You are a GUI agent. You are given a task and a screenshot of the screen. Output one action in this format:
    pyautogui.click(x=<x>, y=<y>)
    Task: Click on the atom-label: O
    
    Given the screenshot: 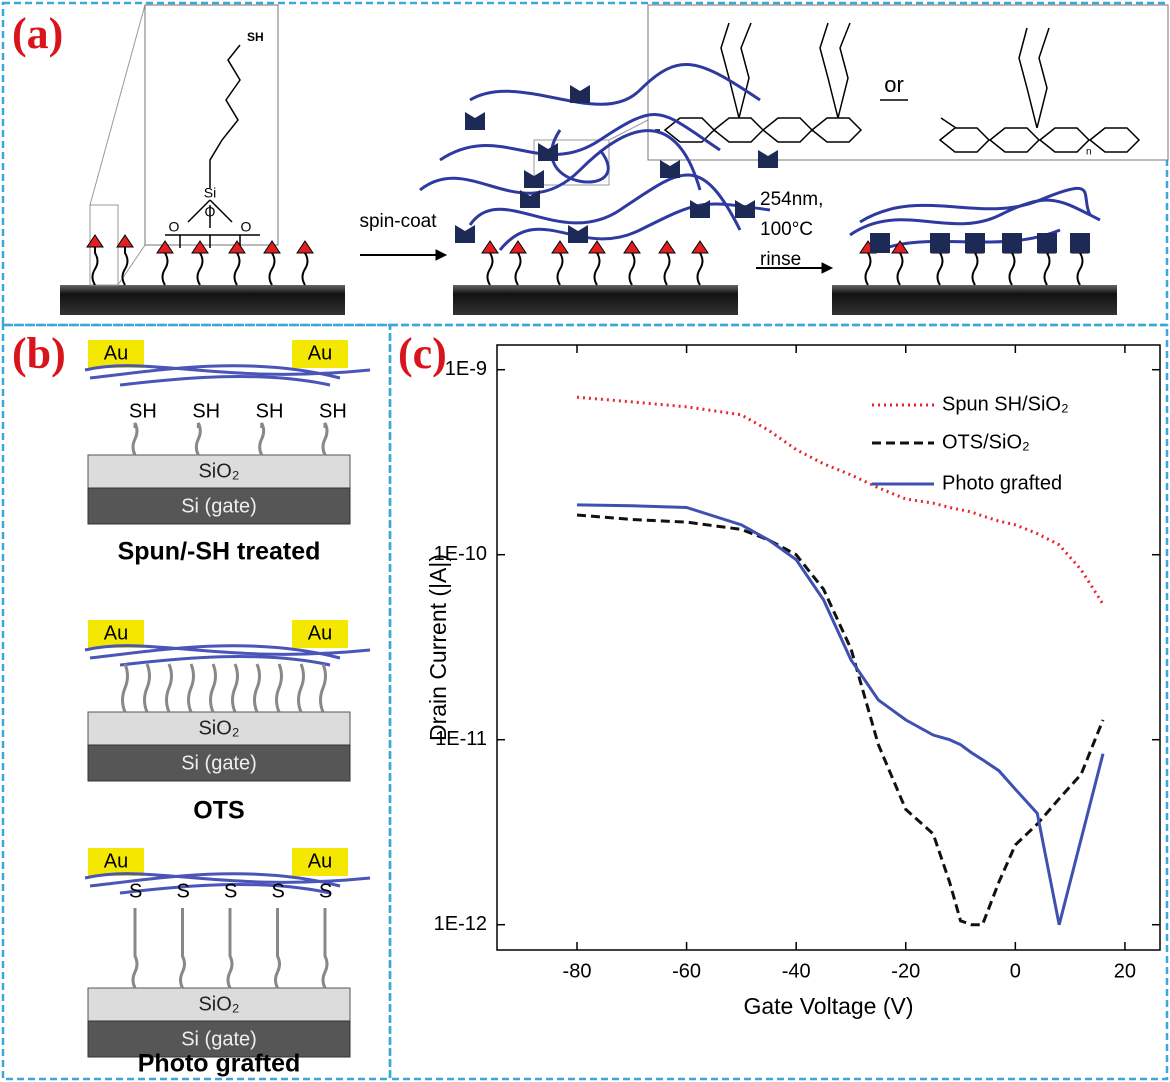 What is the action you would take?
    pyautogui.click(x=246, y=227)
    